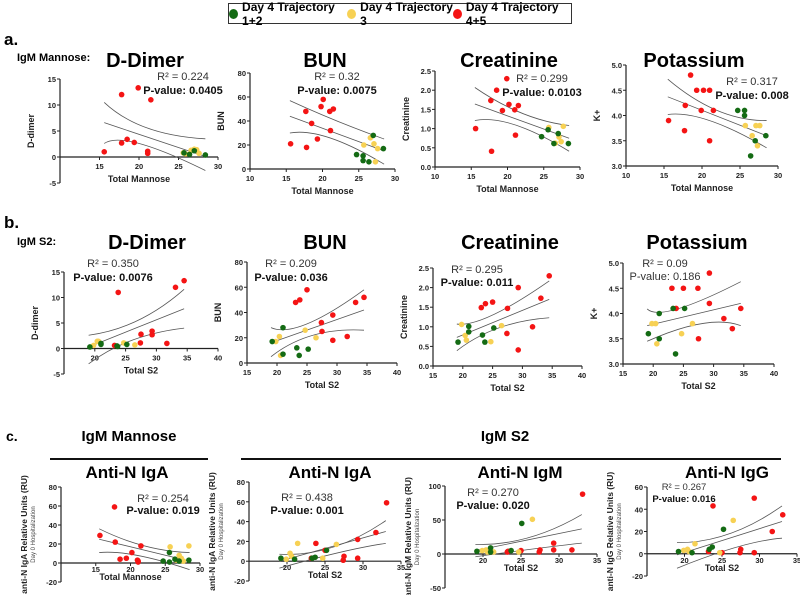  I want to click on y-tick-label: 15, so click(56, 272).